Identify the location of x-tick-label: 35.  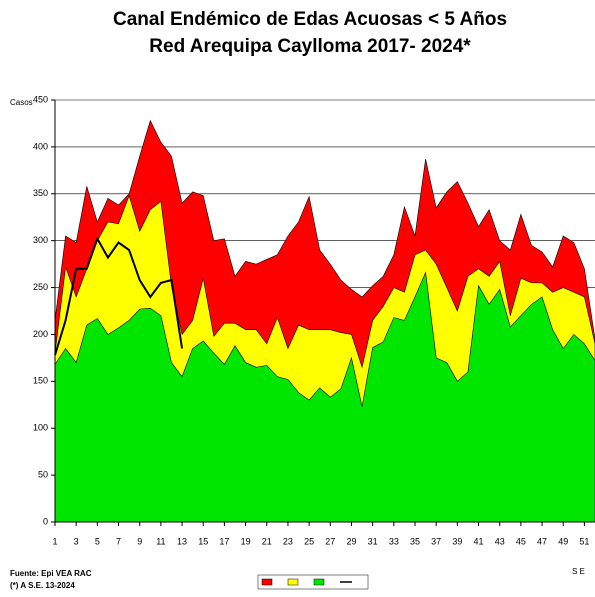
(415, 541).